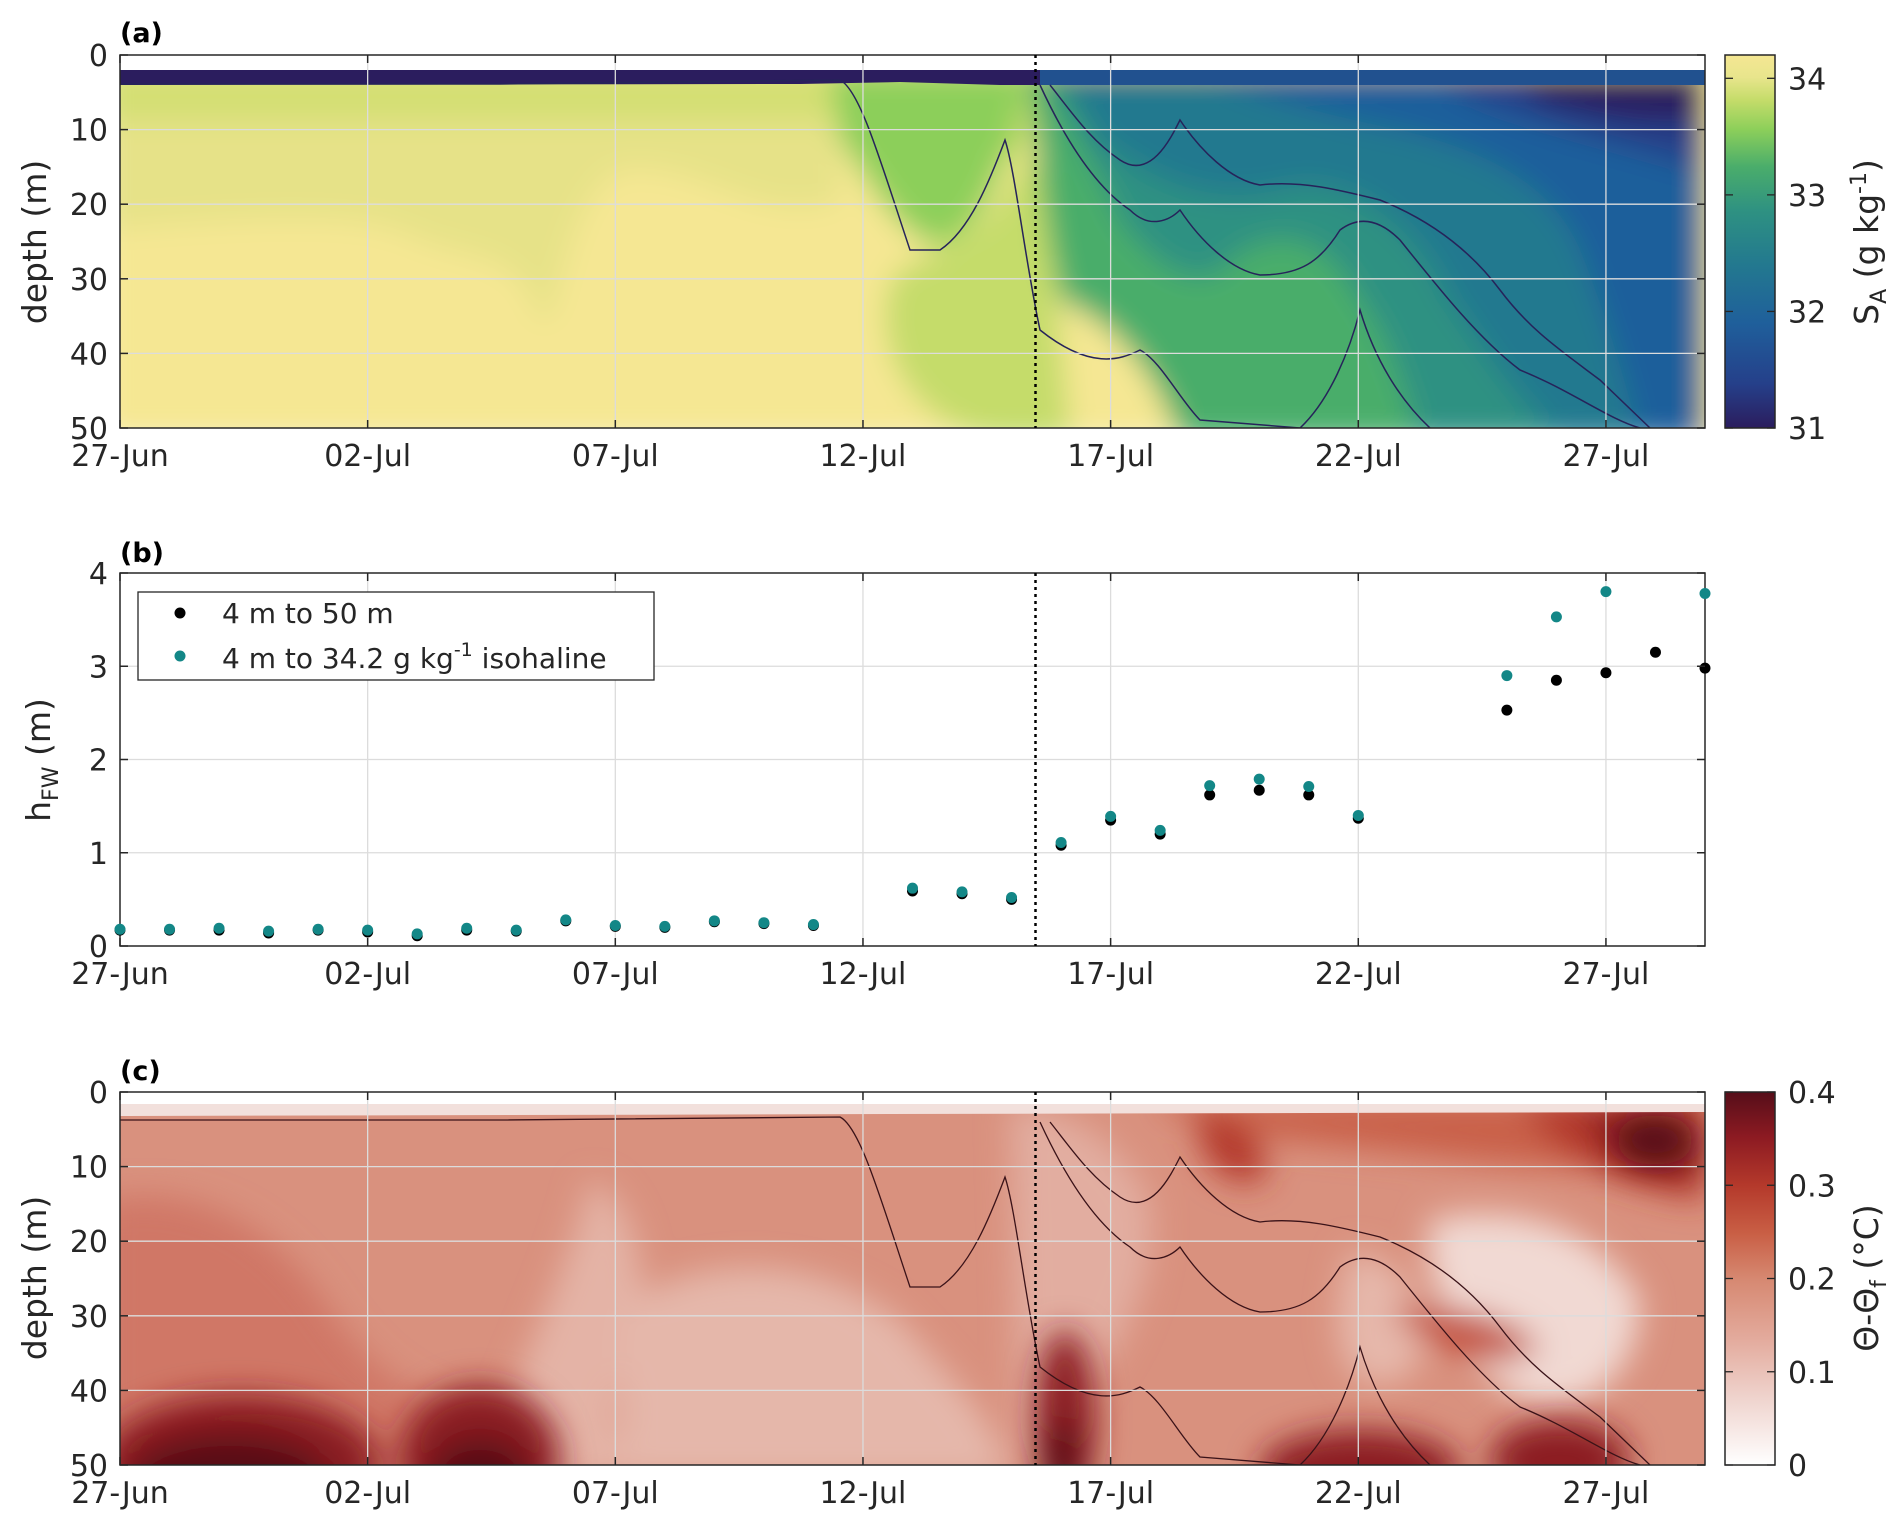 The image size is (1892, 1533). I want to click on y-tick-label: 3, so click(98, 667).